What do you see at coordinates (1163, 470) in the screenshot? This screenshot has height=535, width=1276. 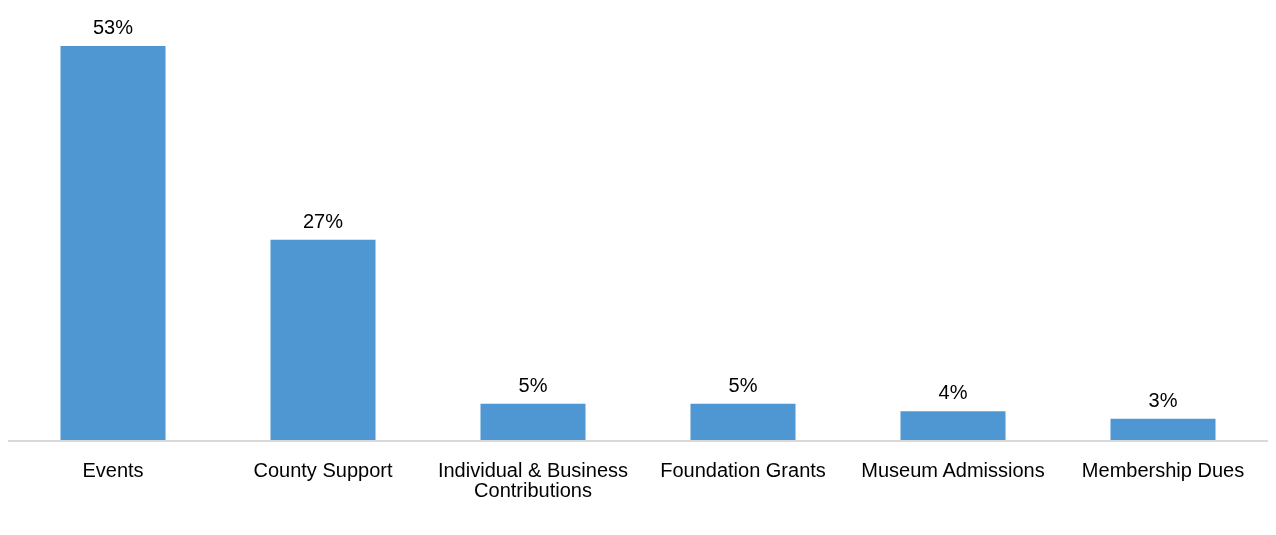 I see `x-tick-label: Membership Dues` at bounding box center [1163, 470].